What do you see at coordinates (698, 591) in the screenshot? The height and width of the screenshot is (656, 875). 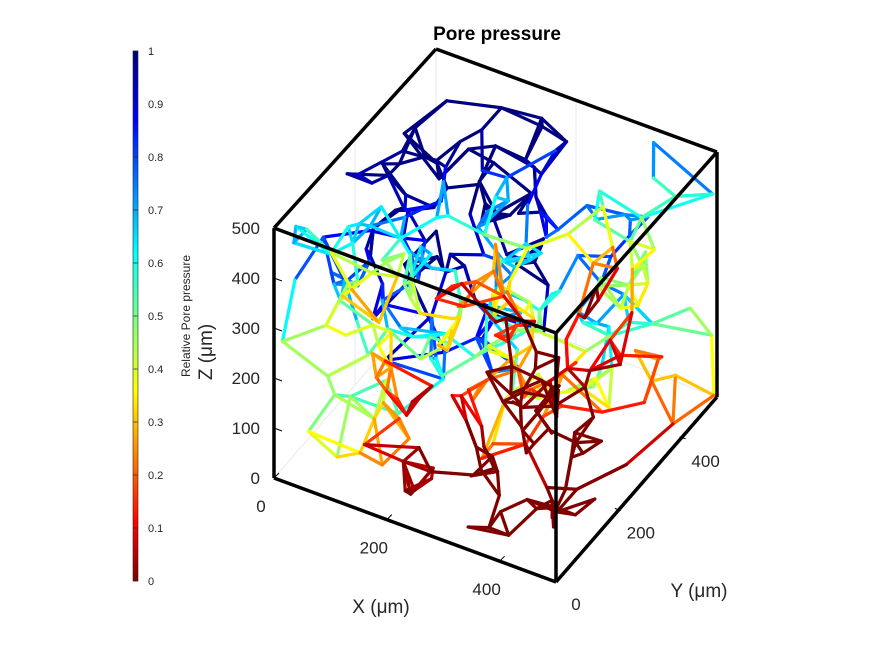 I see `y-axis-label: Y (μm)` at bounding box center [698, 591].